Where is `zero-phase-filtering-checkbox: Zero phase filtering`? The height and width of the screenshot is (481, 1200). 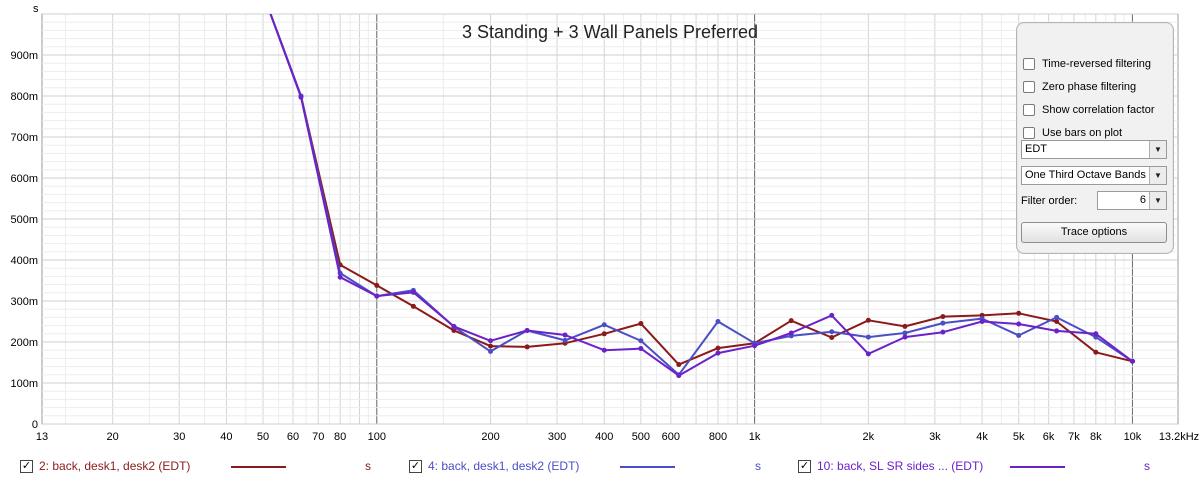
zero-phase-filtering-checkbox: Zero phase filtering is located at coordinates (1079, 87).